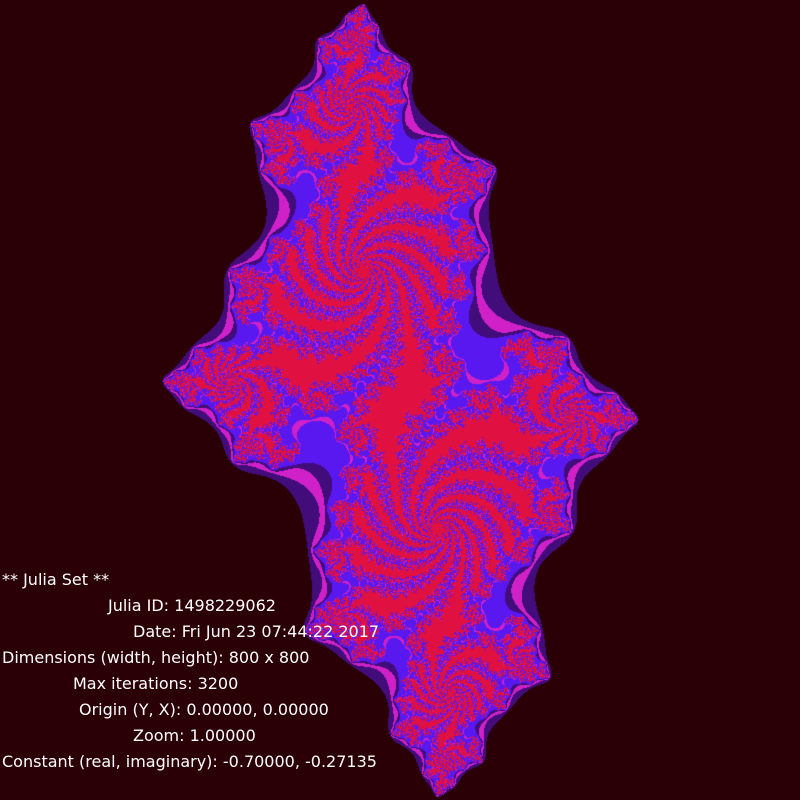 The width and height of the screenshot is (800, 800). I want to click on info-date: Date: Fri Jun 23 07:44:22 2017, so click(256, 631).